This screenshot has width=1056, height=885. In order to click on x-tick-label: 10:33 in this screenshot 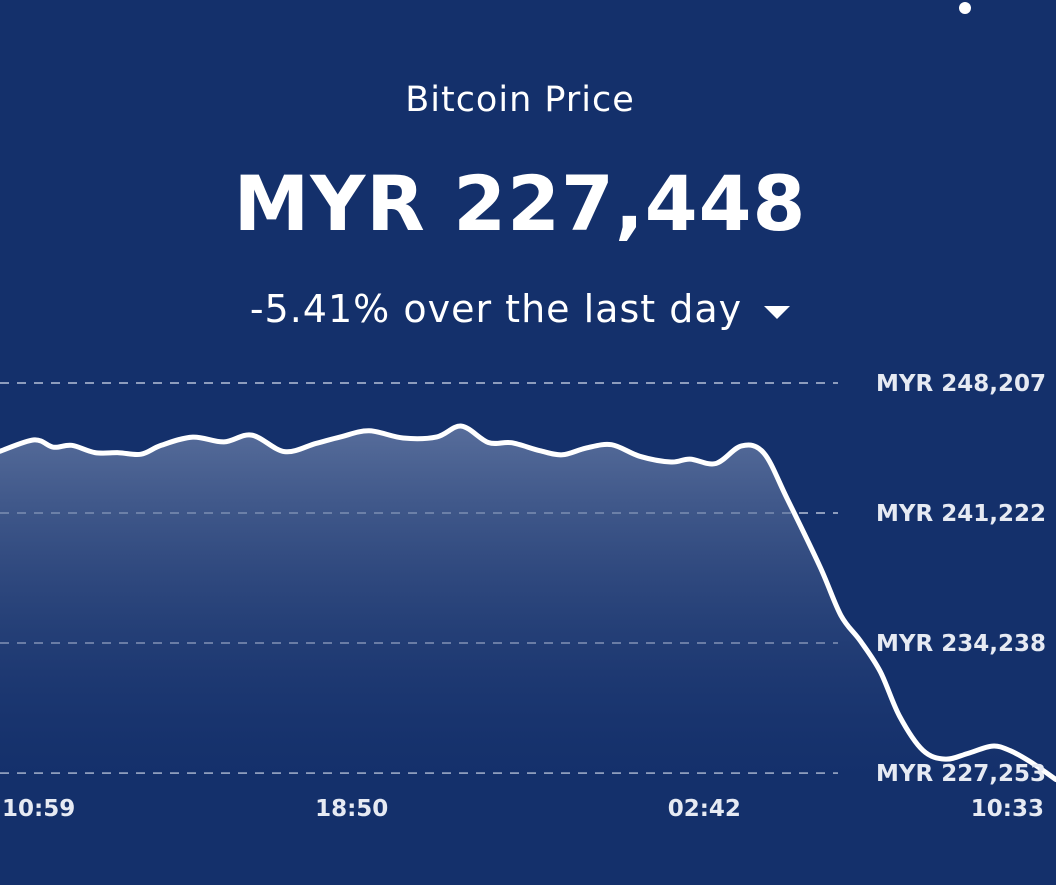, I will do `click(1007, 809)`.